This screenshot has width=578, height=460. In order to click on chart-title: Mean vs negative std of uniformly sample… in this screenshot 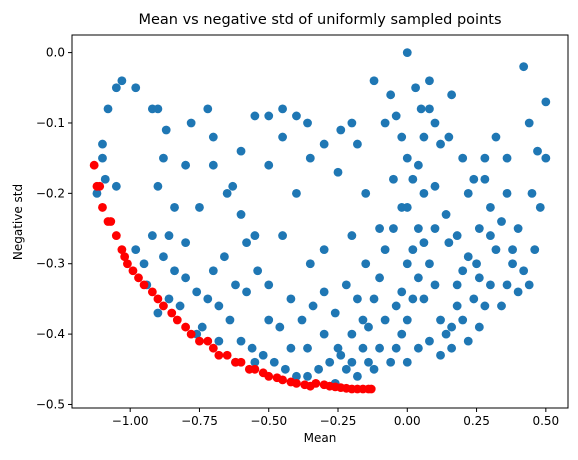, I will do `click(319, 20)`.